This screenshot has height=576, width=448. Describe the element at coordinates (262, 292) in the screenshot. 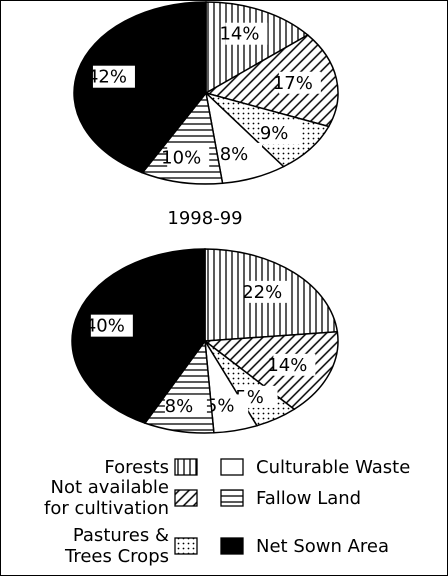

I see `data-label: 22%` at that location.